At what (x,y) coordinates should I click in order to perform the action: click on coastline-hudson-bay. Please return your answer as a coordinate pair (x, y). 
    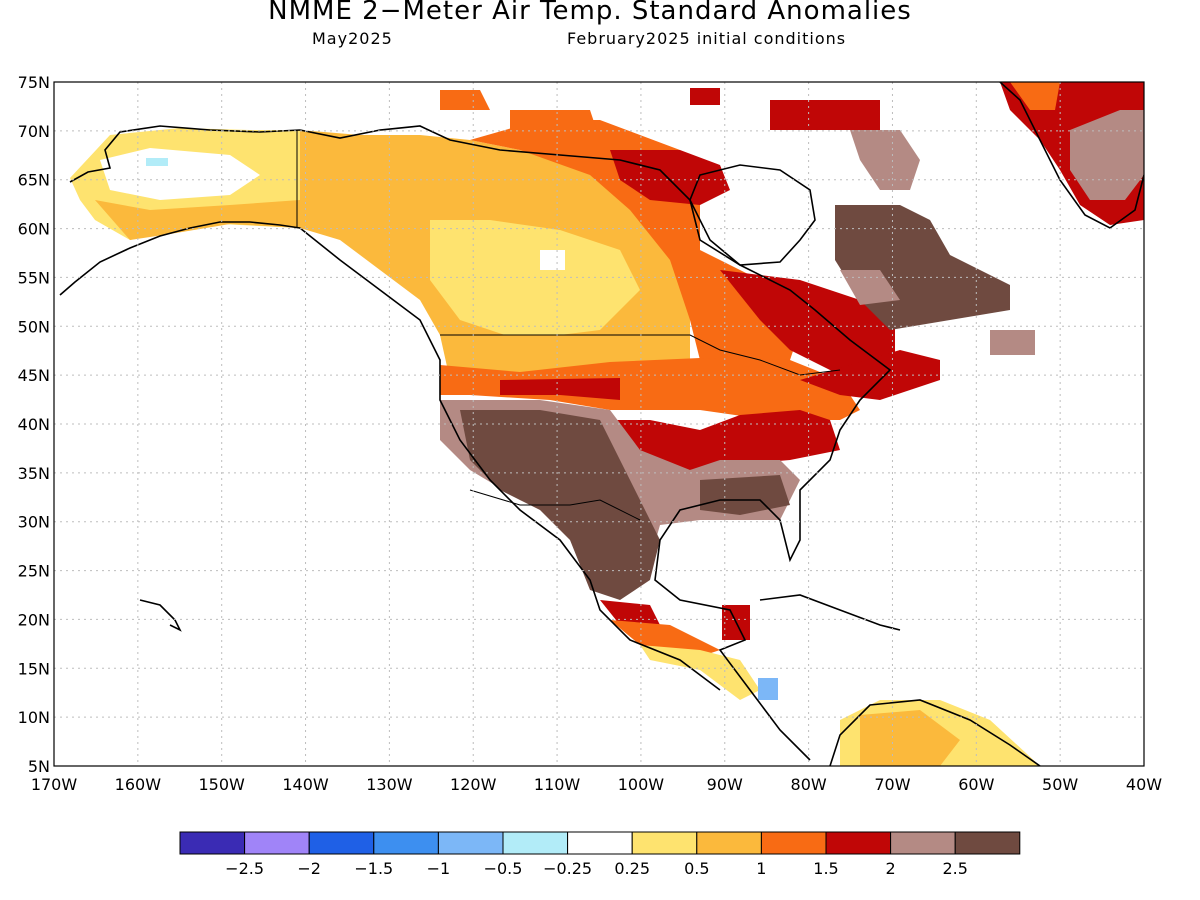
    Looking at the image, I should click on (752, 215).